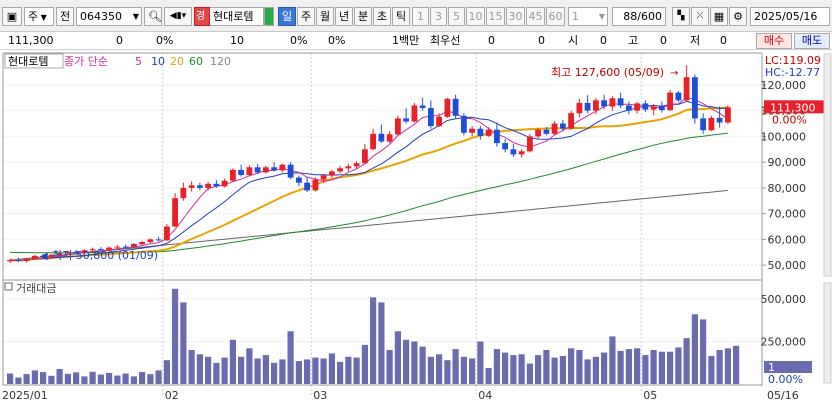  Describe the element at coordinates (790, 16) in the screenshot. I see `date-display: 2025/05/16` at that location.